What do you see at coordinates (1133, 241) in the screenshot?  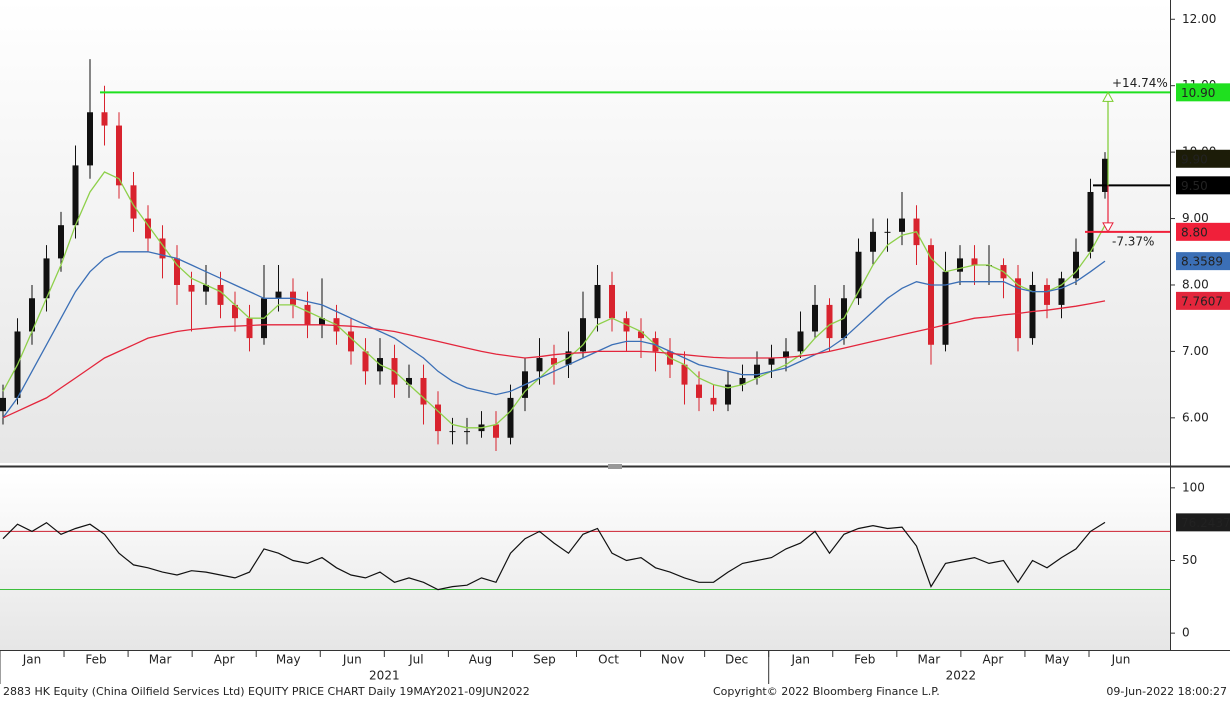 I see `change-annotation: -7.37%` at bounding box center [1133, 241].